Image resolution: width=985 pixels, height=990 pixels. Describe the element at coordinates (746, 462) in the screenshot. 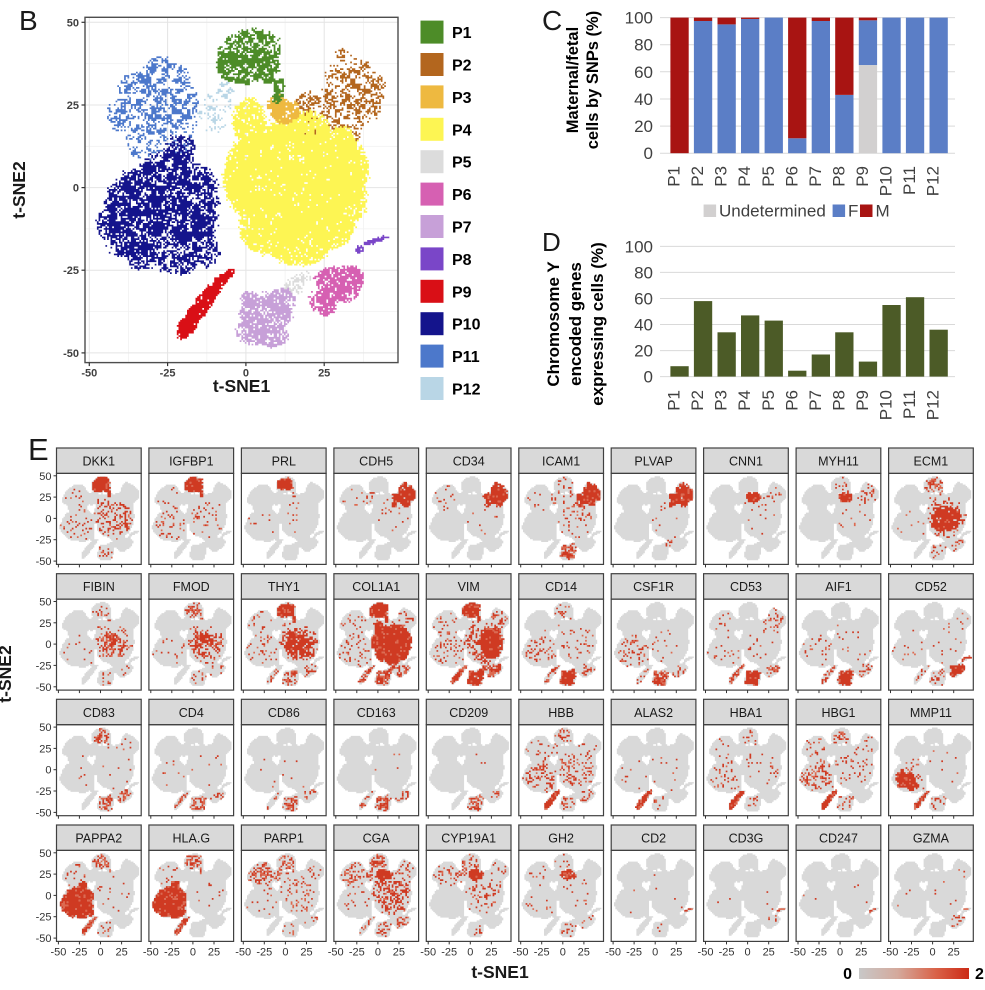

I see `svg-text: CNN1` at that location.